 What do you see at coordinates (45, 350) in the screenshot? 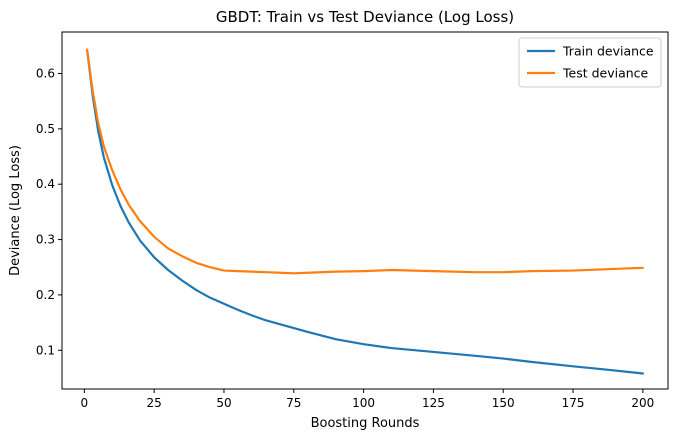
I see `y-tick-label: 0.1` at bounding box center [45, 350].